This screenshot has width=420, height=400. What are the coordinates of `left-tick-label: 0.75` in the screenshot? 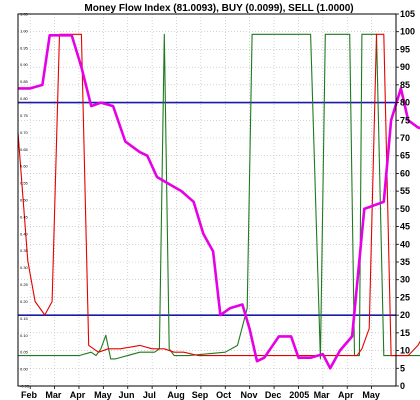 It's located at (24, 115).